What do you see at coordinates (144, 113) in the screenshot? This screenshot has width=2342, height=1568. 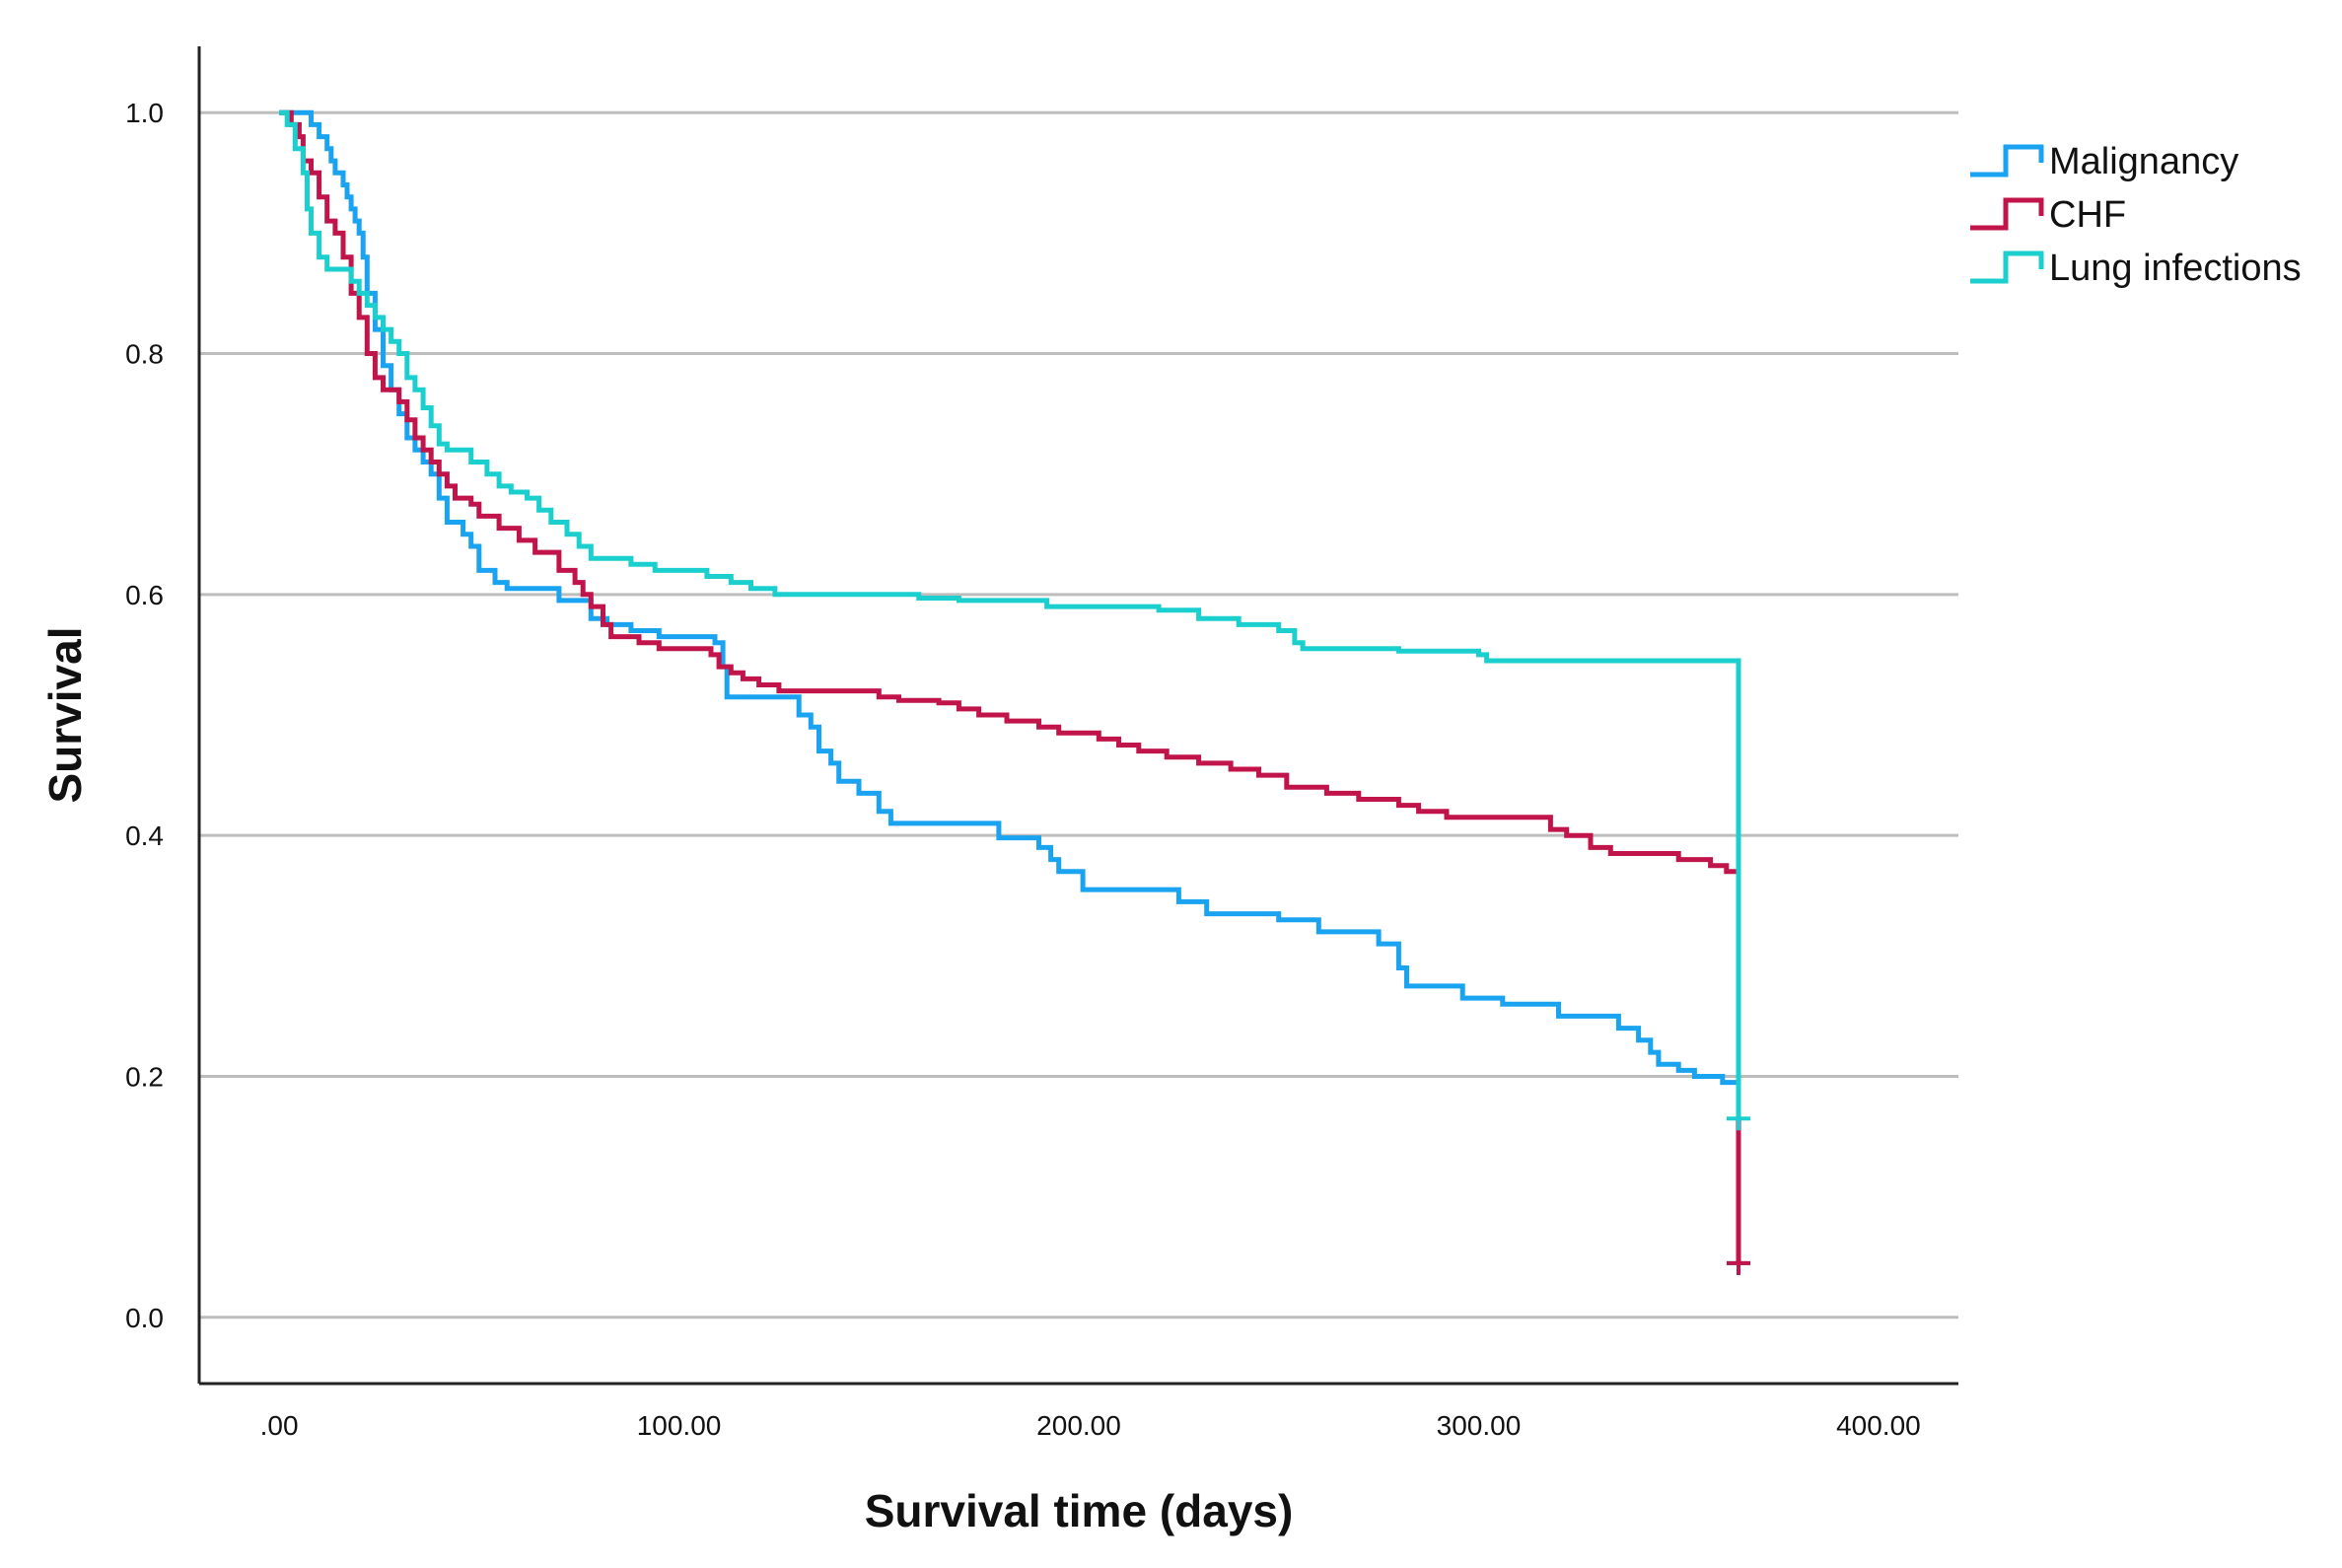 I see `y-tick-label: 1.0` at bounding box center [144, 113].